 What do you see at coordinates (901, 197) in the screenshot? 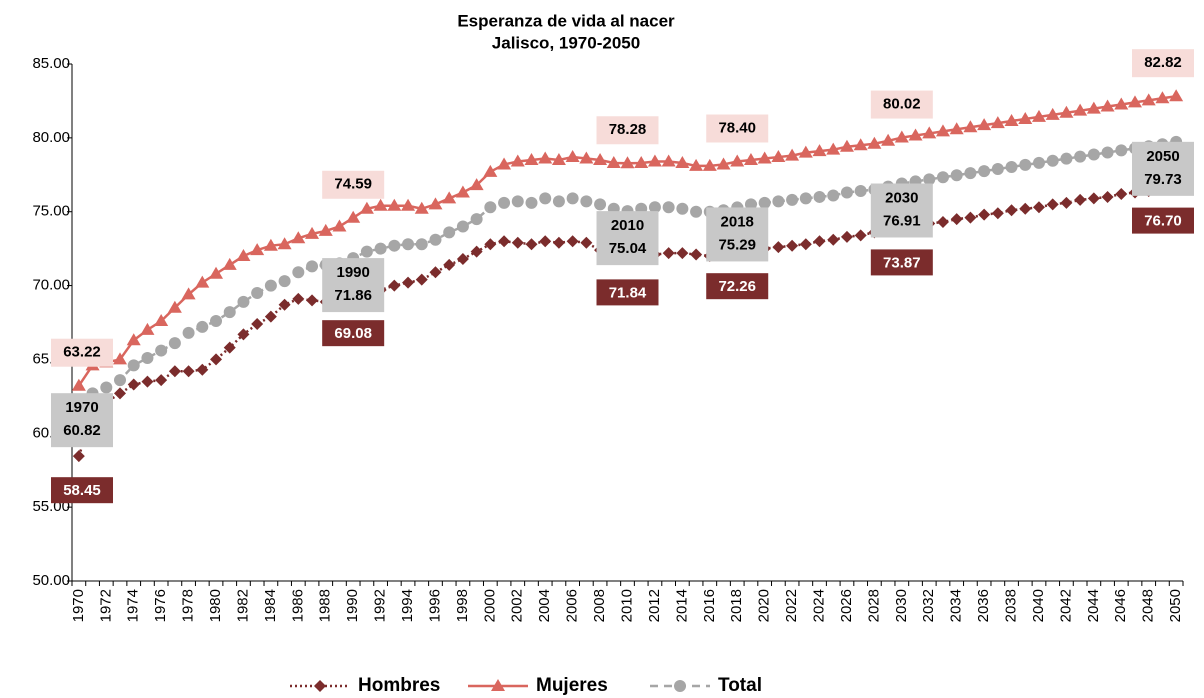
I see `data-label-year: 2030` at bounding box center [901, 197].